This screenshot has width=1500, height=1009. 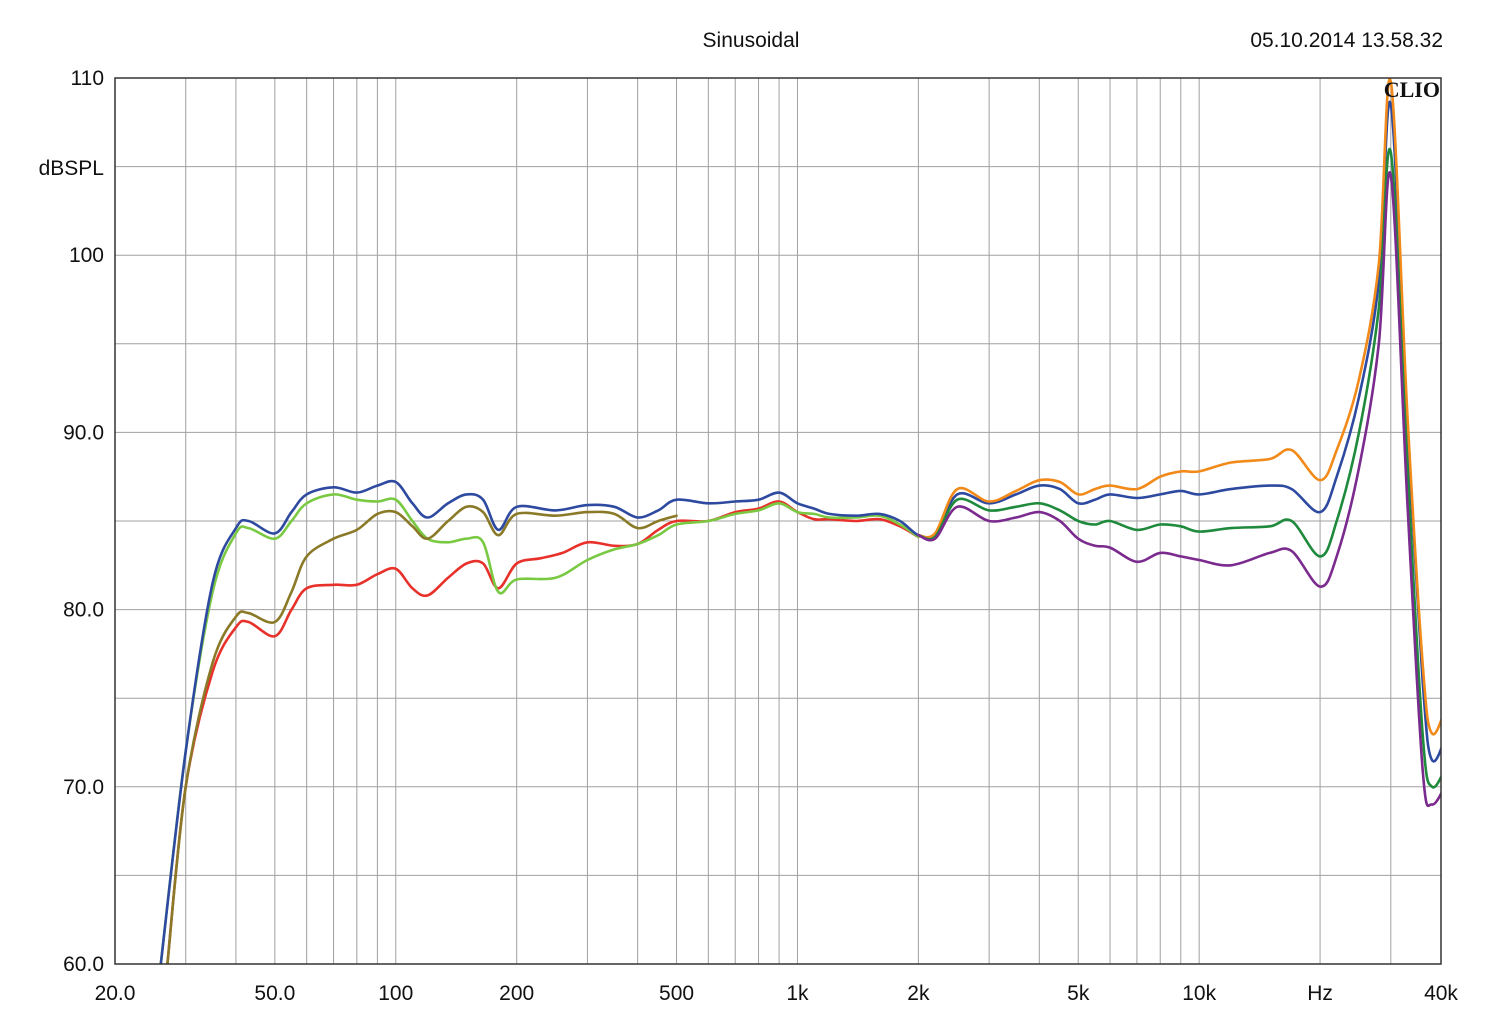 I want to click on chart-title: Sinusoidal, so click(x=751, y=40).